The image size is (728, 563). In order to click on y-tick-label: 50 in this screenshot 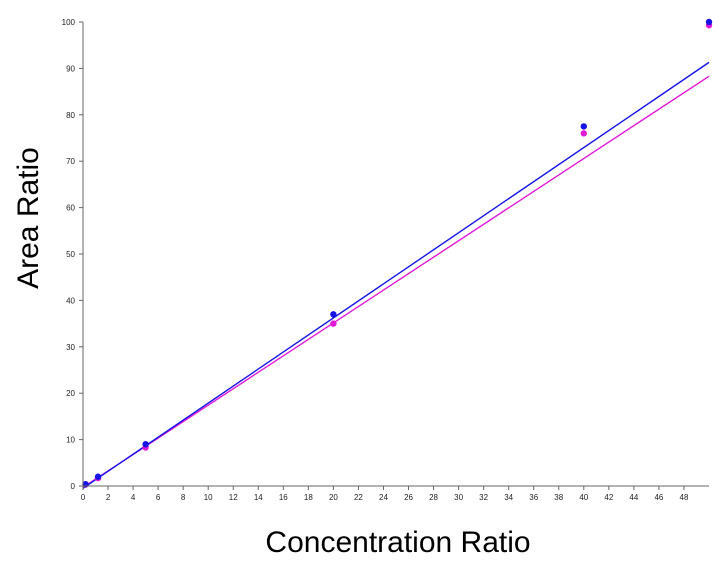, I will do `click(70, 254)`.